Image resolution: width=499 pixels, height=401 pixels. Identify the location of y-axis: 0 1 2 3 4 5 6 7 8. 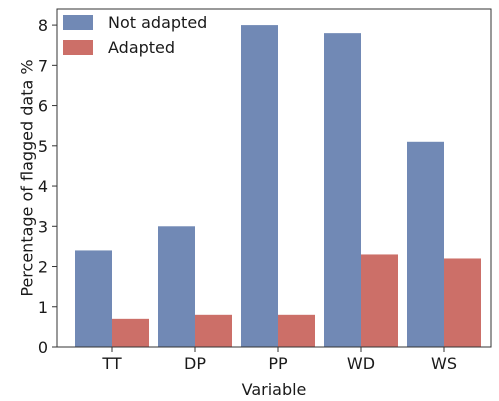
(47, 186).